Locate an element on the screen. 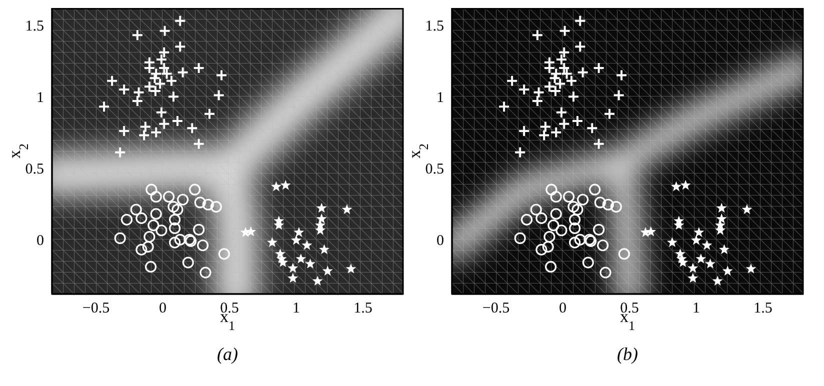  y-tick-label: 0 is located at coordinates (440, 240).